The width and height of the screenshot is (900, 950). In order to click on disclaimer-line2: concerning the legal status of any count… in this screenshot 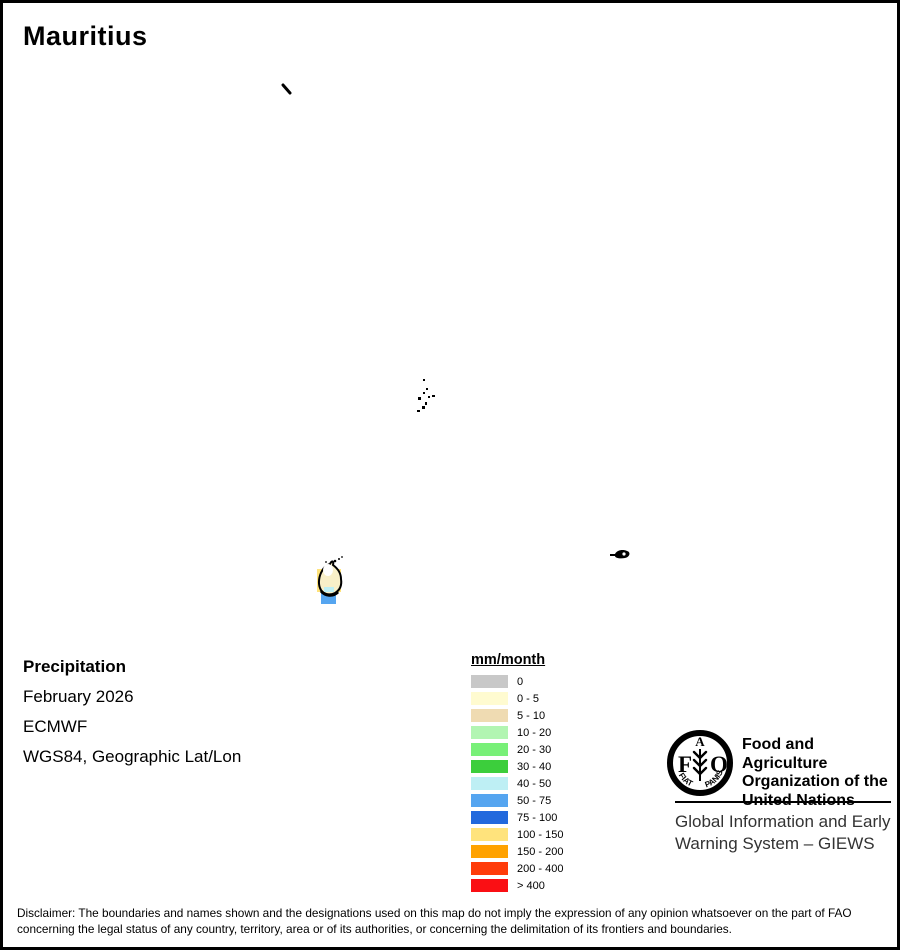, I will do `click(374, 928)`.